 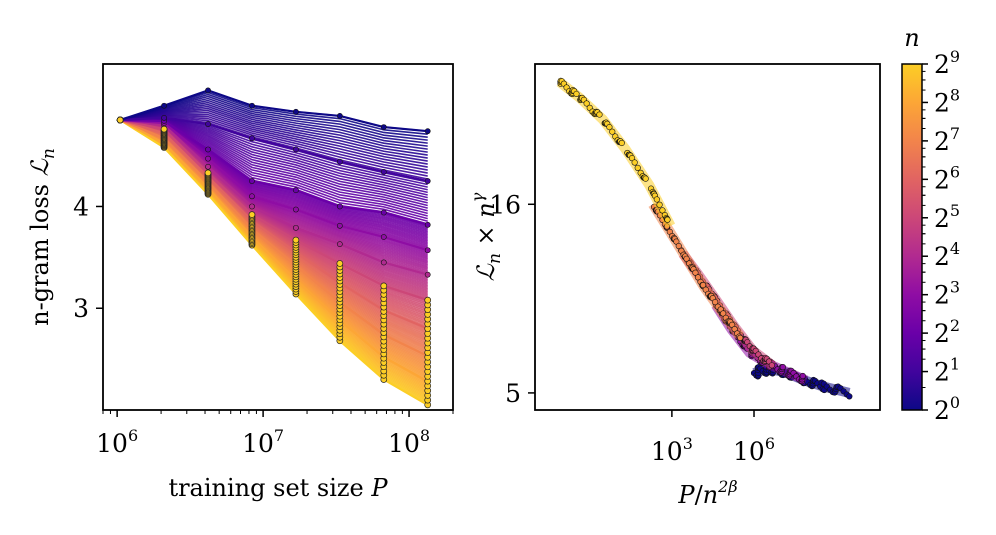 What do you see at coordinates (947, 255) in the screenshot?
I see `colorbar-tick-label: 24` at bounding box center [947, 255].